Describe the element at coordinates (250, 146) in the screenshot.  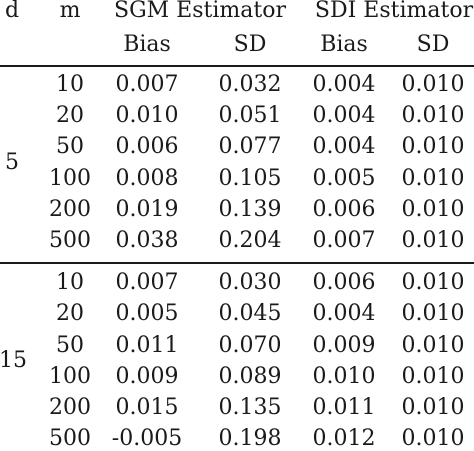
I see `cell-sgm-sd: 0.077` at that location.